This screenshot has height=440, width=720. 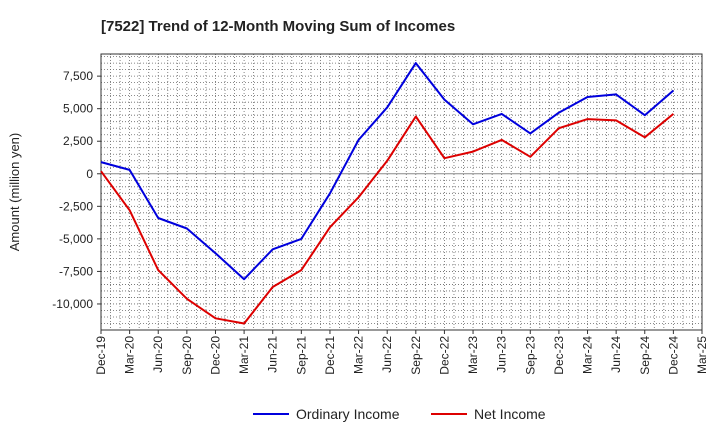 I want to click on x-tick-label: Mar-23, so click(x=473, y=355).